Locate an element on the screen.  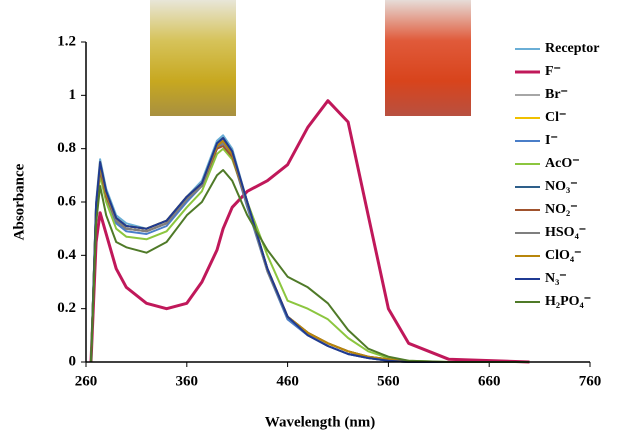
x-tick-label: 260 is located at coordinates (86, 381).